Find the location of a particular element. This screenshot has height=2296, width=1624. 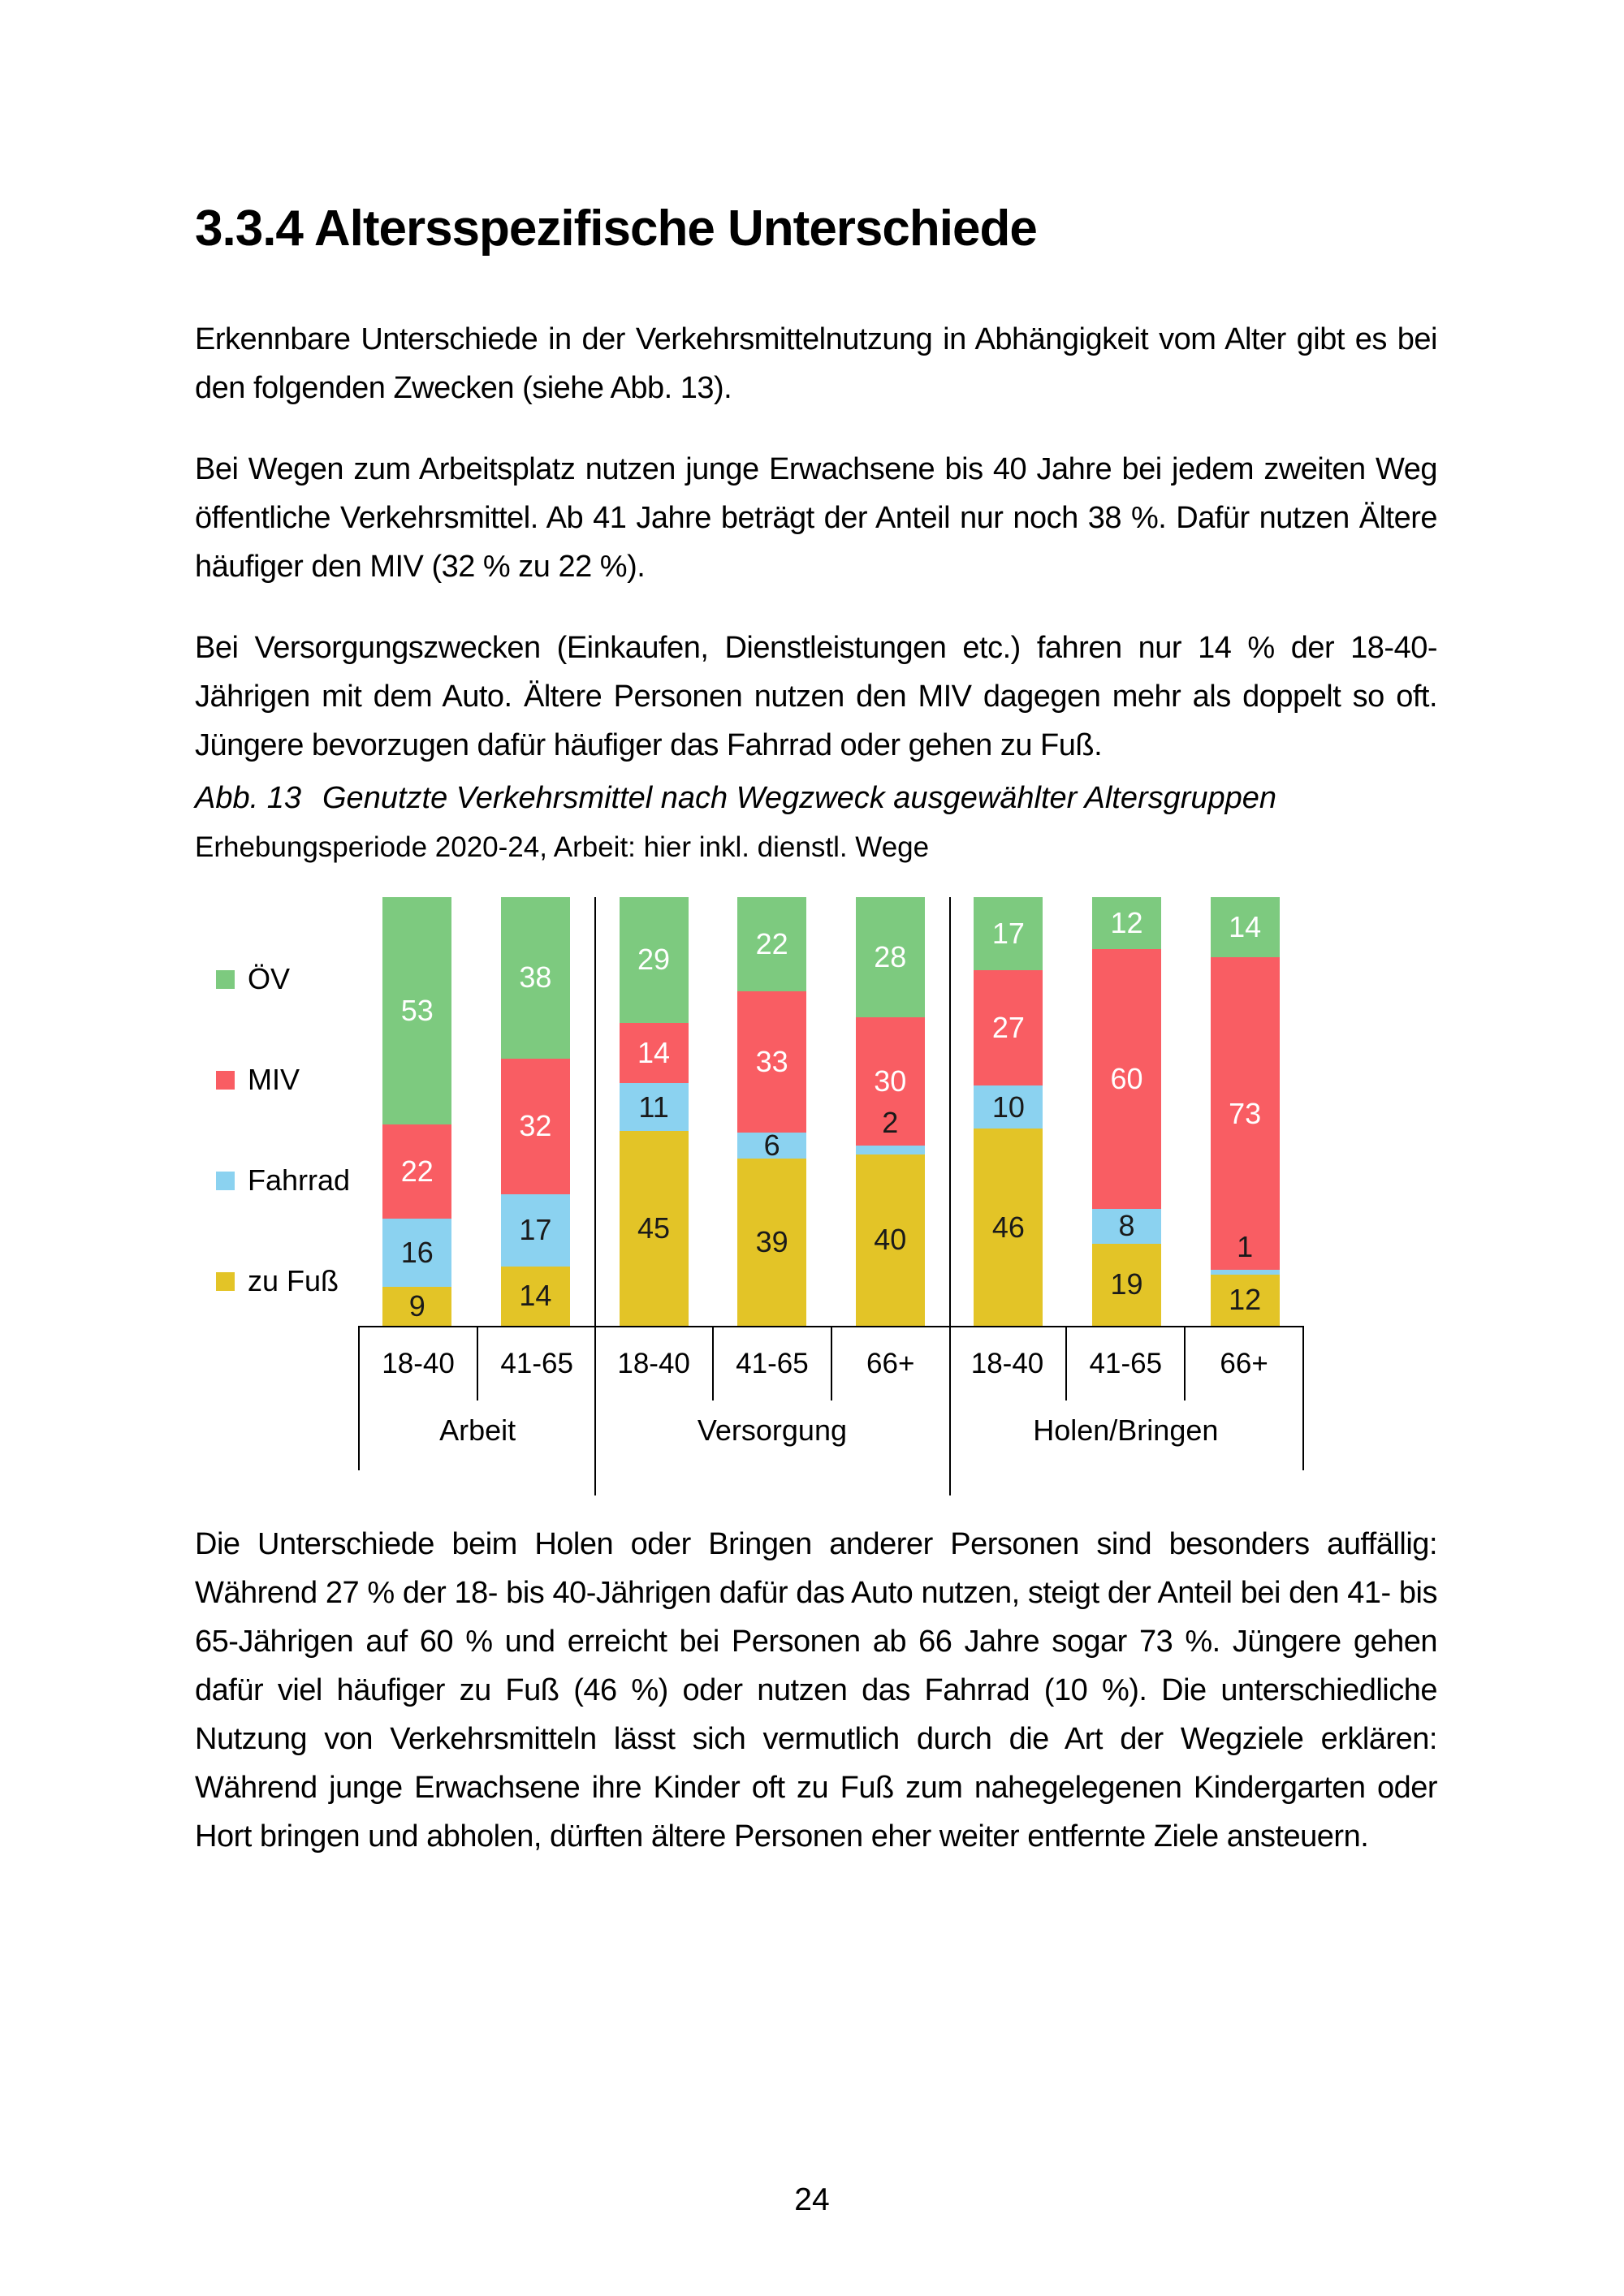

axis-age-group-holen-bringen: 18-40 41-65 66+ is located at coordinates (1126, 1364).